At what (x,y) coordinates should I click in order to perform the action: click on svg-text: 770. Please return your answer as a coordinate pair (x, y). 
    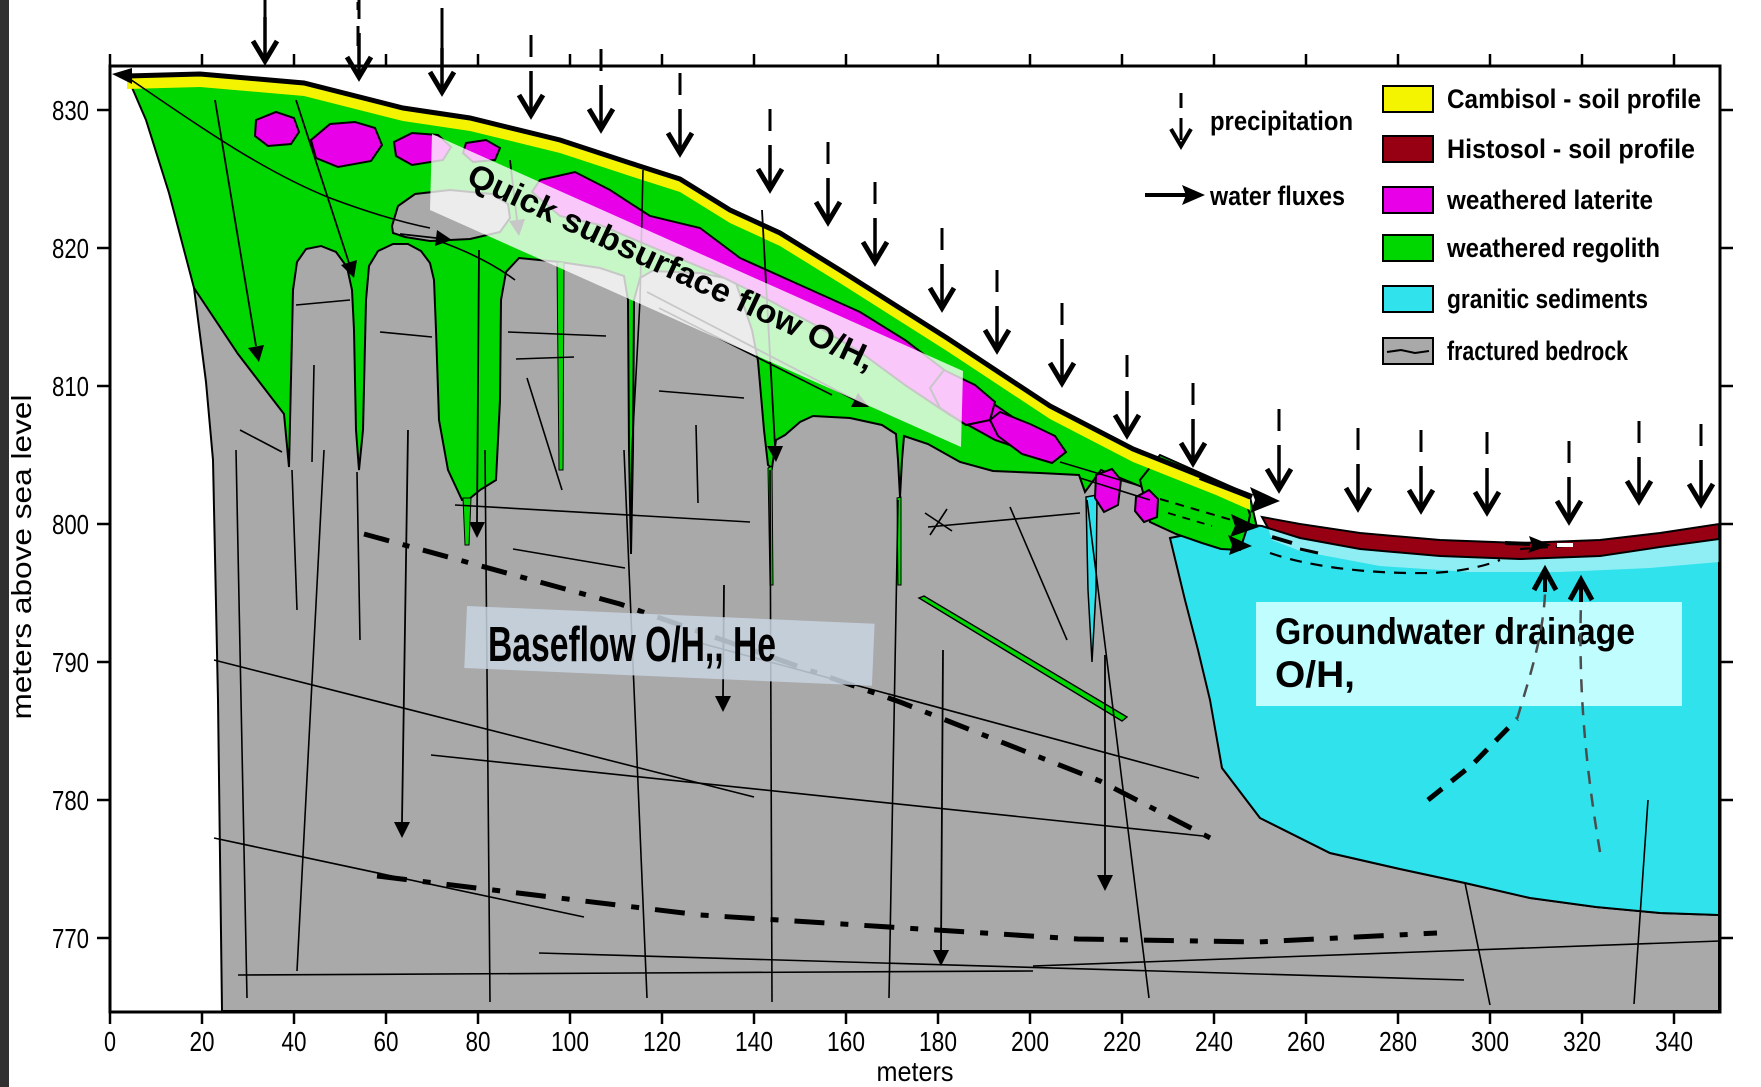
    Looking at the image, I should click on (70, 938).